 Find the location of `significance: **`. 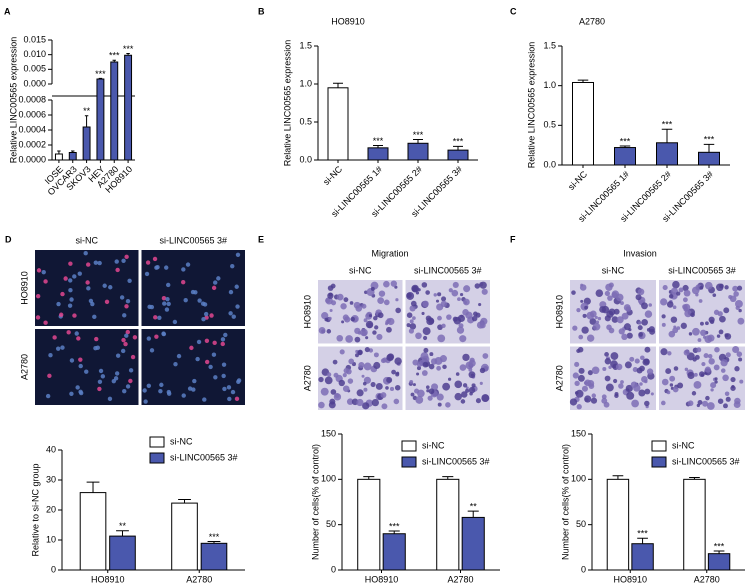

significance: ** is located at coordinates (87, 111).